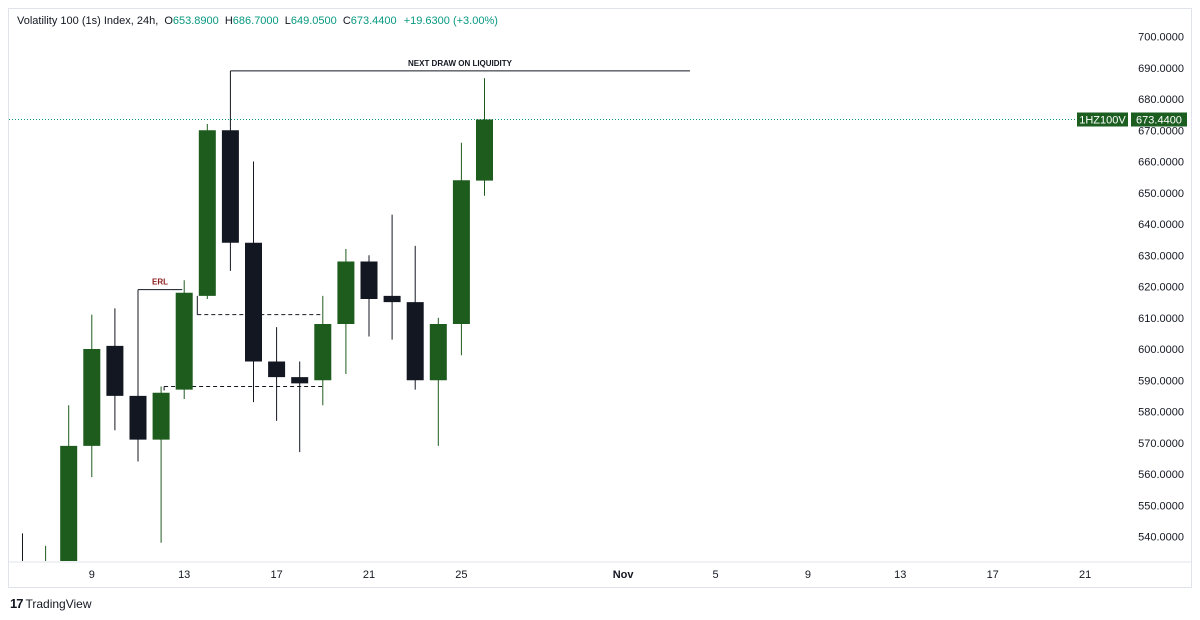 This screenshot has height=620, width=1200. Describe the element at coordinates (1161, 475) in the screenshot. I see `y-axis-tick-label: 560.0000` at that location.